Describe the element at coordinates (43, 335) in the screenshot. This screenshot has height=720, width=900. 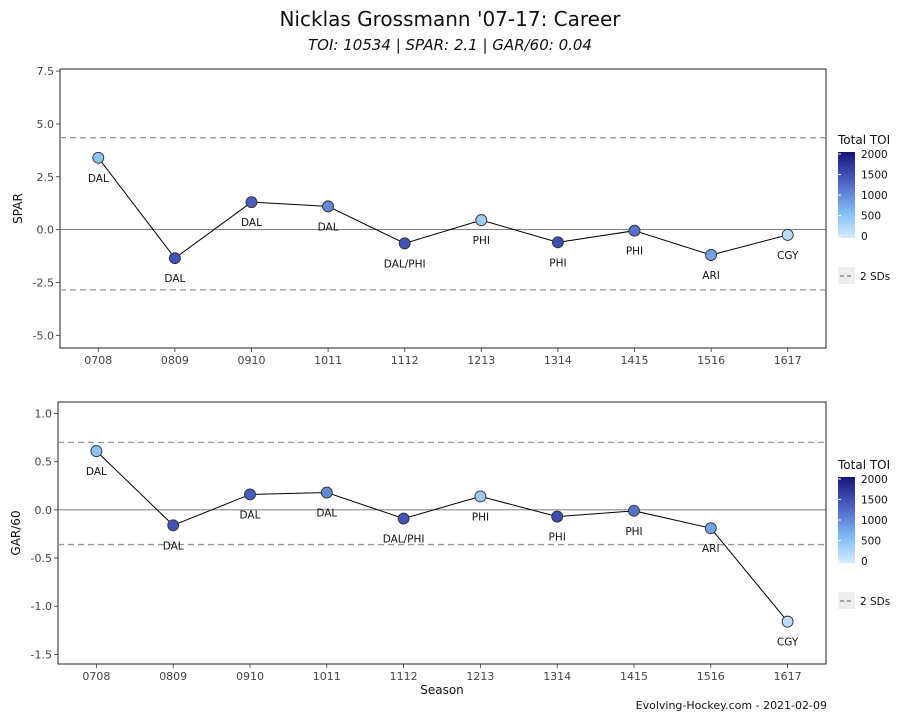
I see `y-tick-label: -5.0` at that location.